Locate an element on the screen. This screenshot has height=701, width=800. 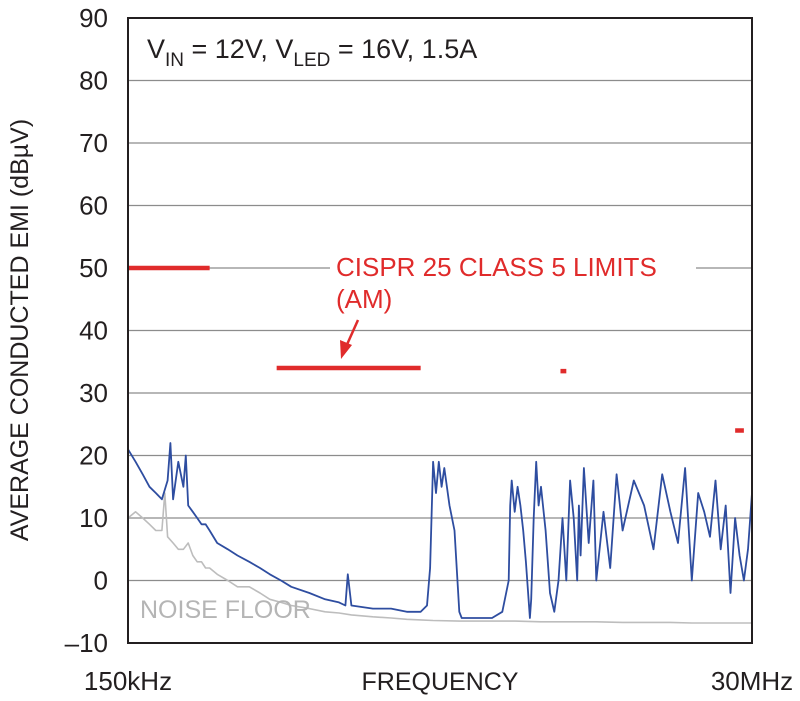
y-tick-label: 60 is located at coordinates (93, 206).